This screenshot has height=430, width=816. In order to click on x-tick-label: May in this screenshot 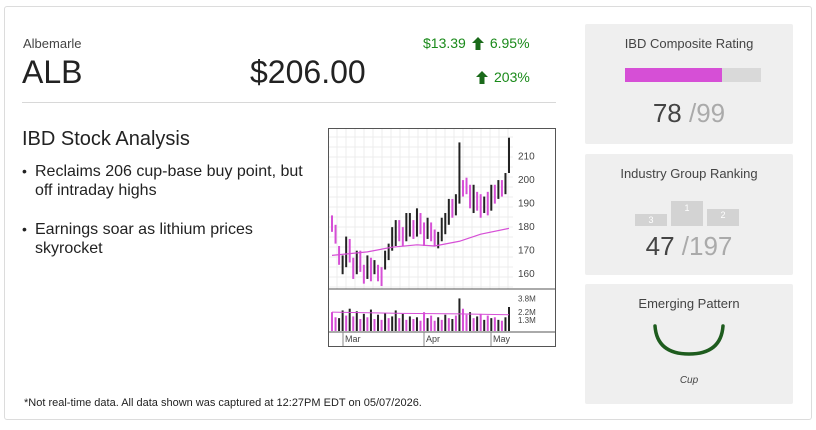, I will do `click(502, 339)`.